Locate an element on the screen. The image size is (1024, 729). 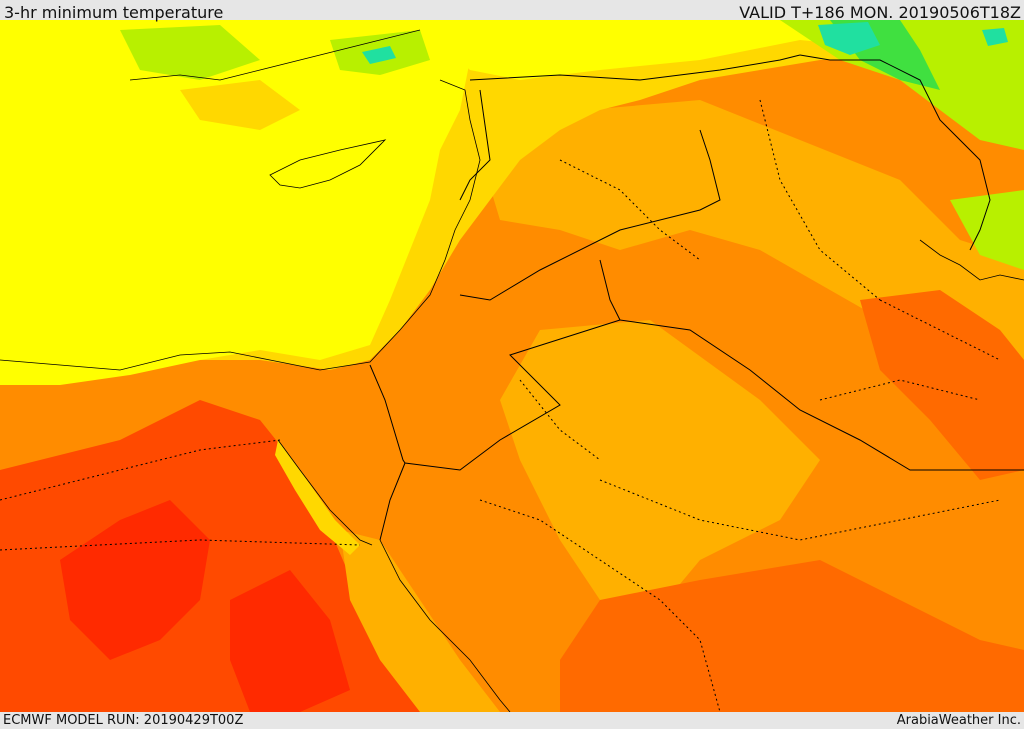
temp-zone-red-egypt-a is located at coordinates (135, 580).